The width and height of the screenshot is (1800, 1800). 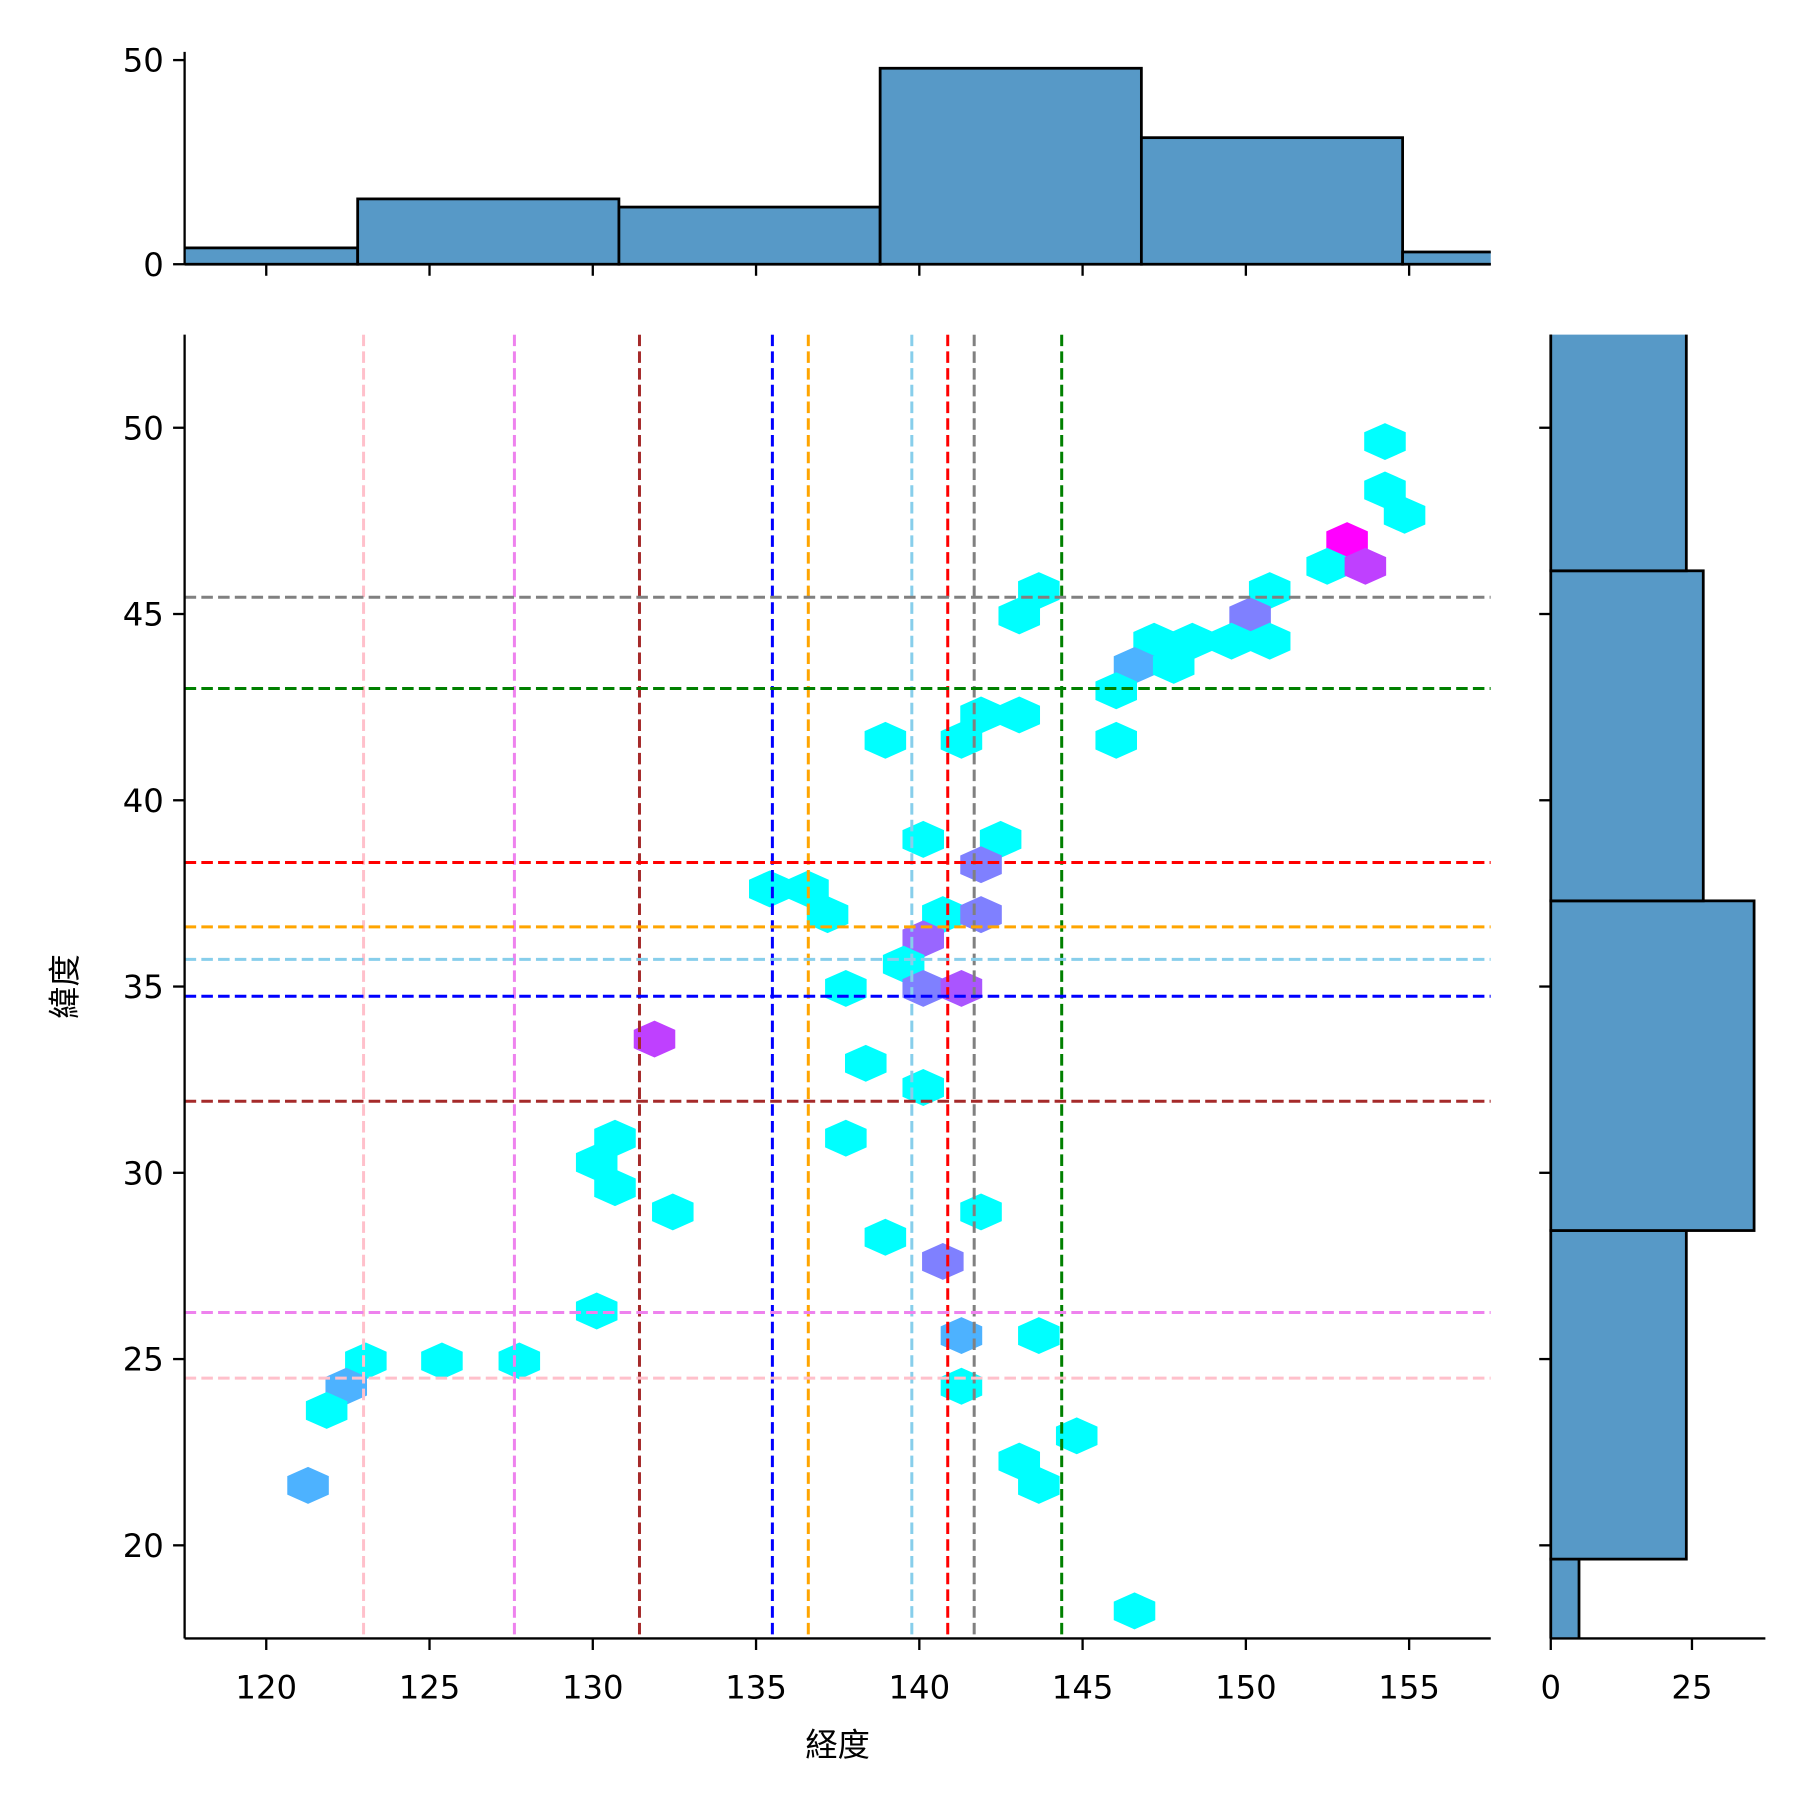 What do you see at coordinates (143, 428) in the screenshot?
I see `y-tick-label: 50` at bounding box center [143, 428].